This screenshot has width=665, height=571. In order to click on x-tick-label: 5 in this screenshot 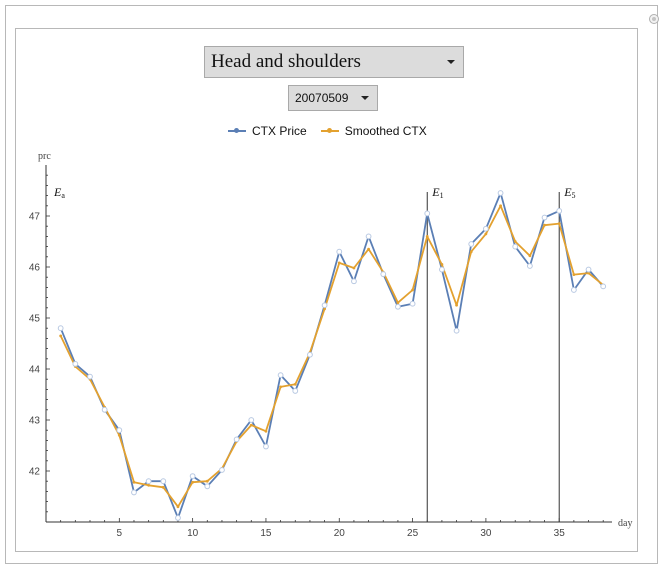, I will do `click(120, 533)`.